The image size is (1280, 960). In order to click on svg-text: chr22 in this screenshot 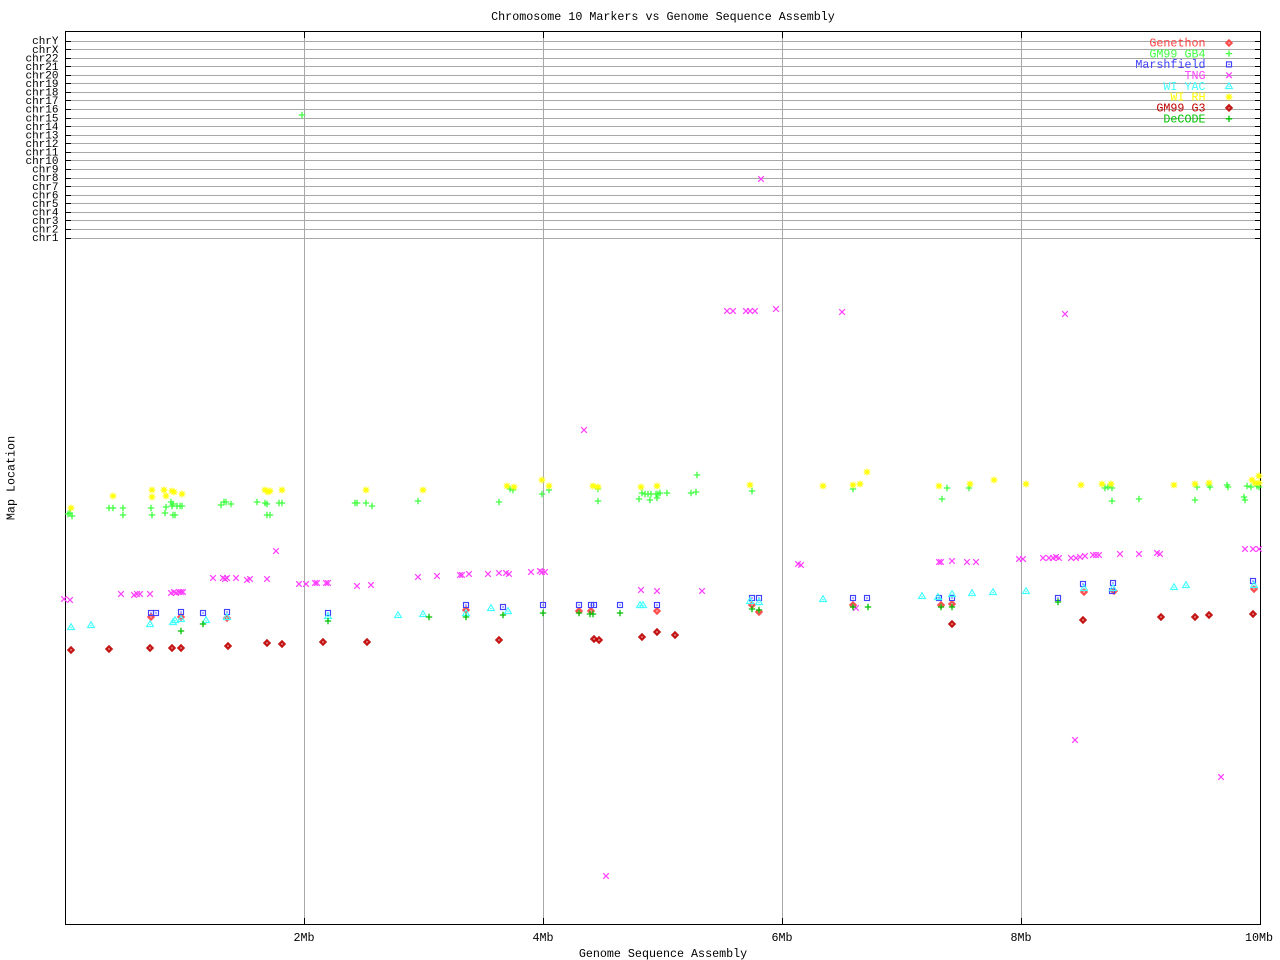, I will do `click(41, 59)`.